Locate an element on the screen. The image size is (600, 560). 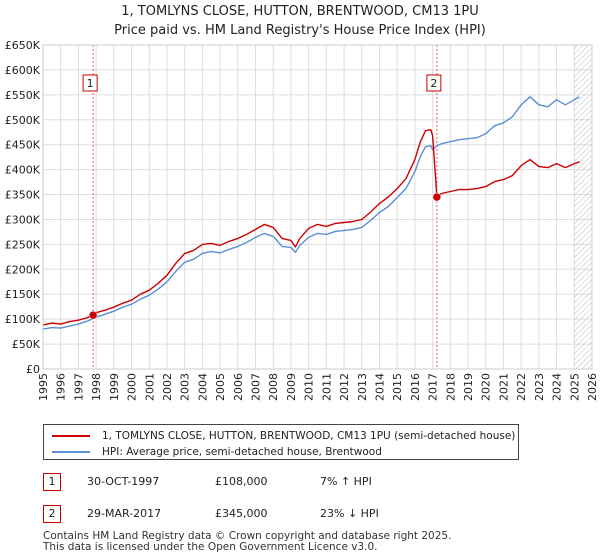
transaction-date: 29-MAR-2017 is located at coordinates (124, 513).